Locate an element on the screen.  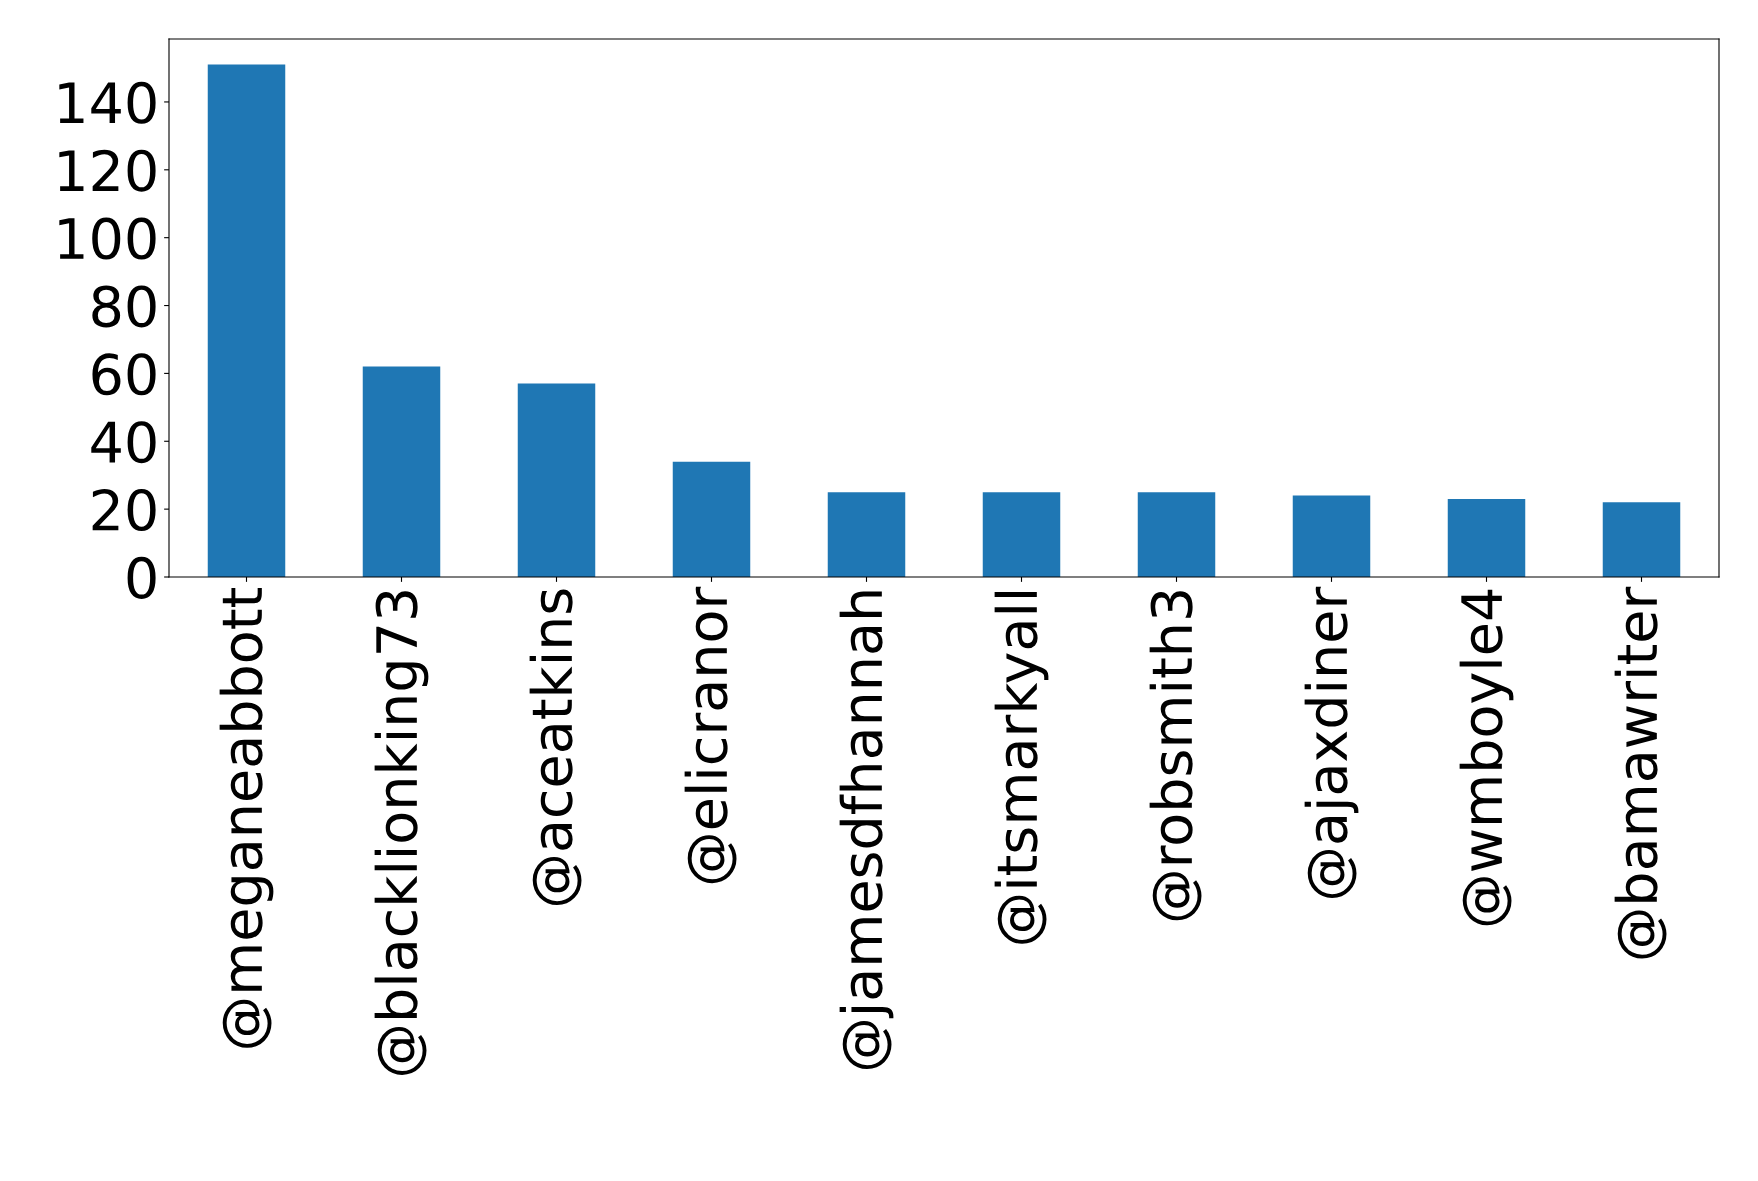
x-tick-label: @meganeabbott is located at coordinates (246, 818).